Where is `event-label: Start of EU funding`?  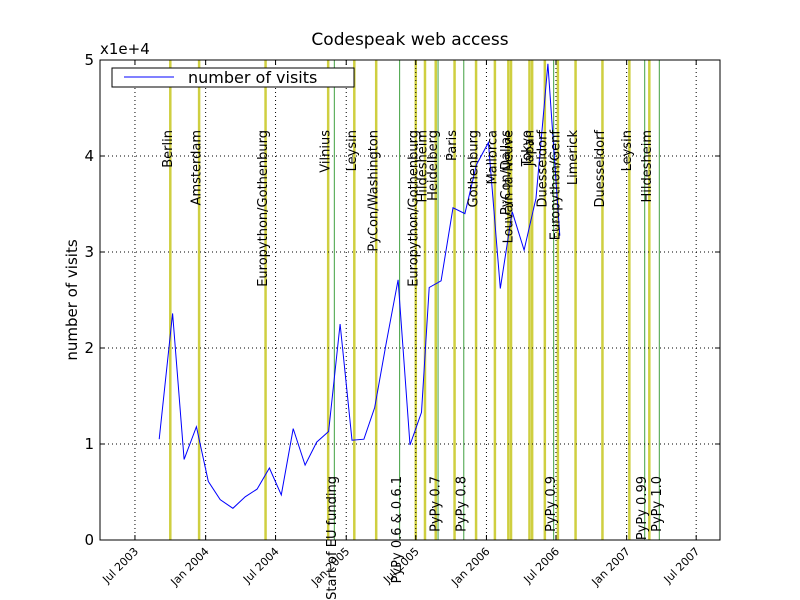
event-label: Start of EU funding is located at coordinates (332, 538).